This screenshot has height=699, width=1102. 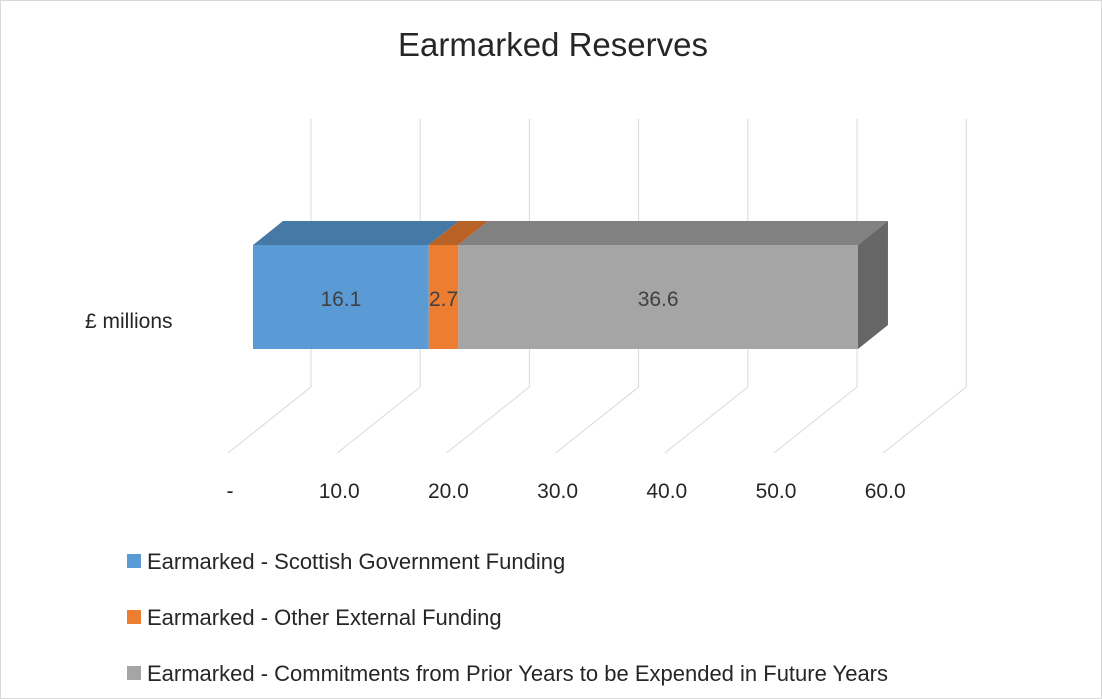 I want to click on legend-label: Earmarked - Scottish Government Funding, so click(x=356, y=561).